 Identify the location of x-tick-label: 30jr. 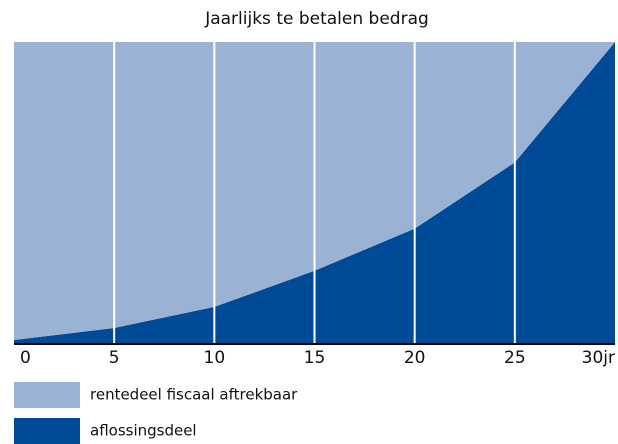
(598, 358).